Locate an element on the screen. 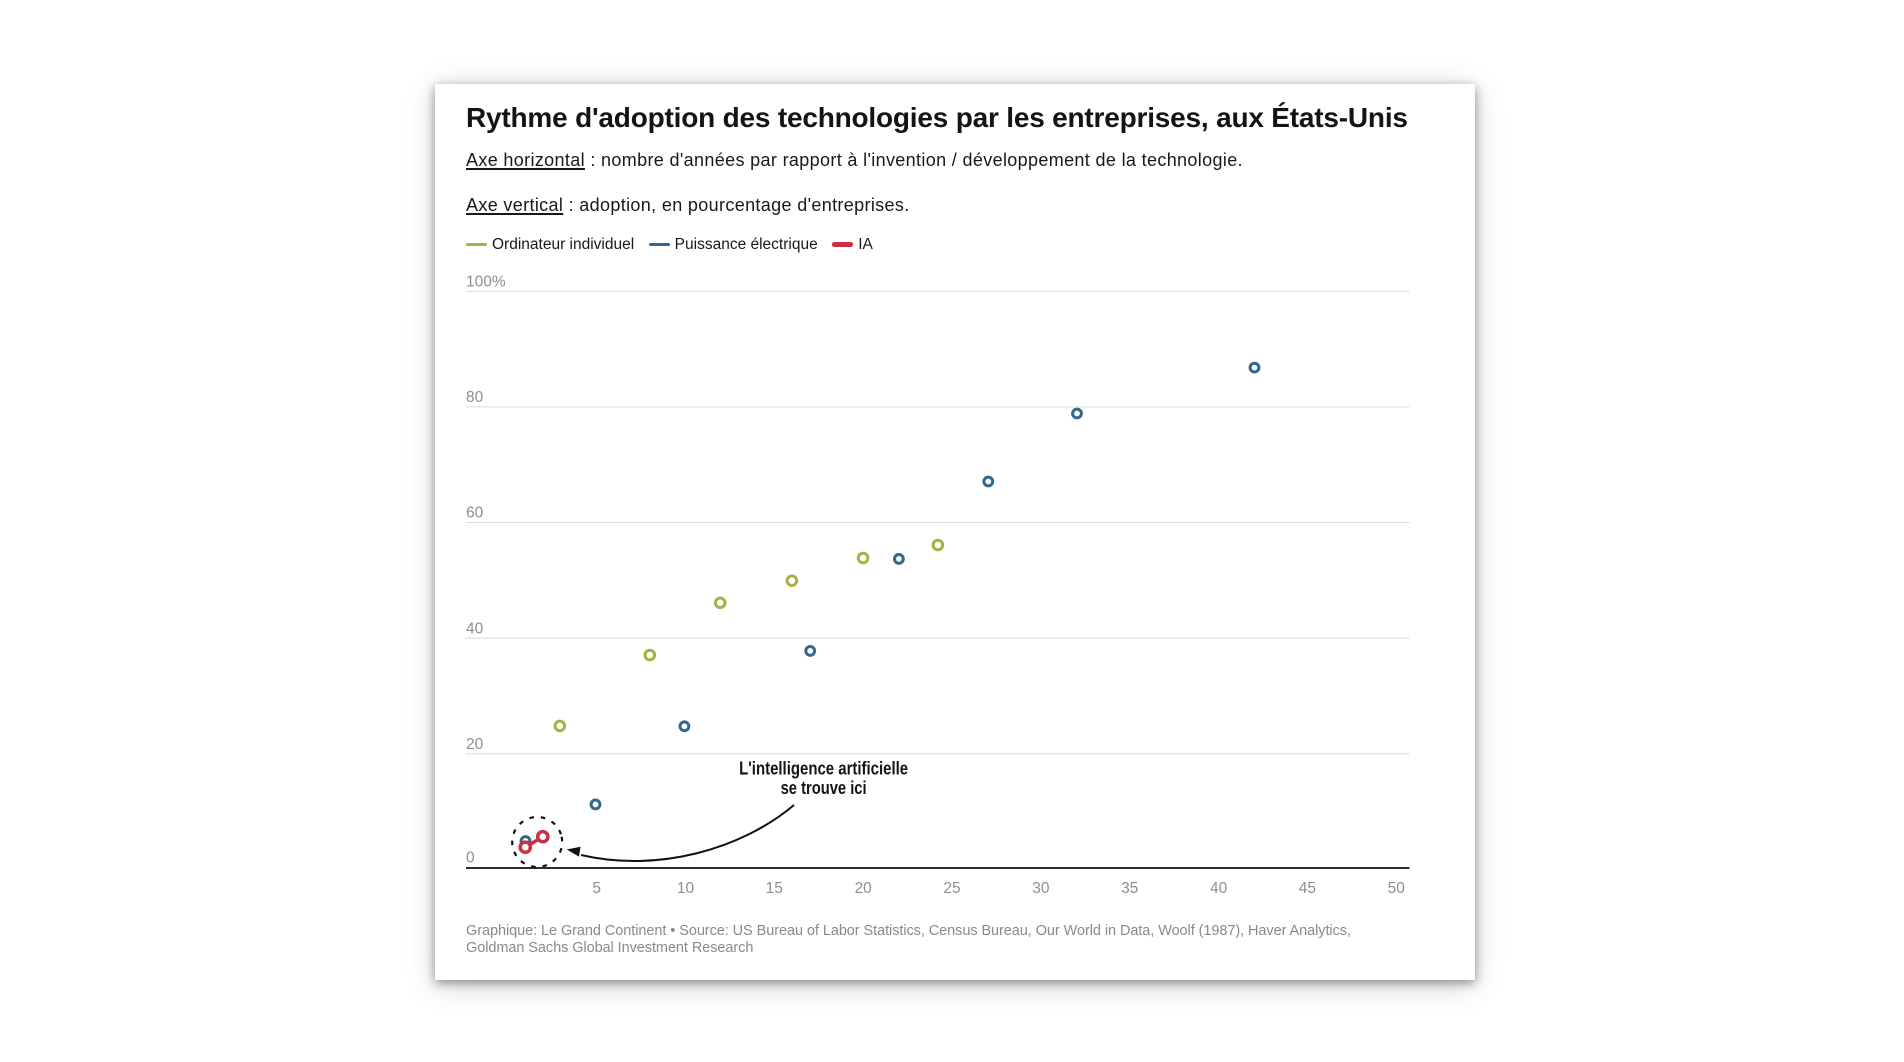  svg-text: L'intelligence artificielle is located at coordinates (823, 768).